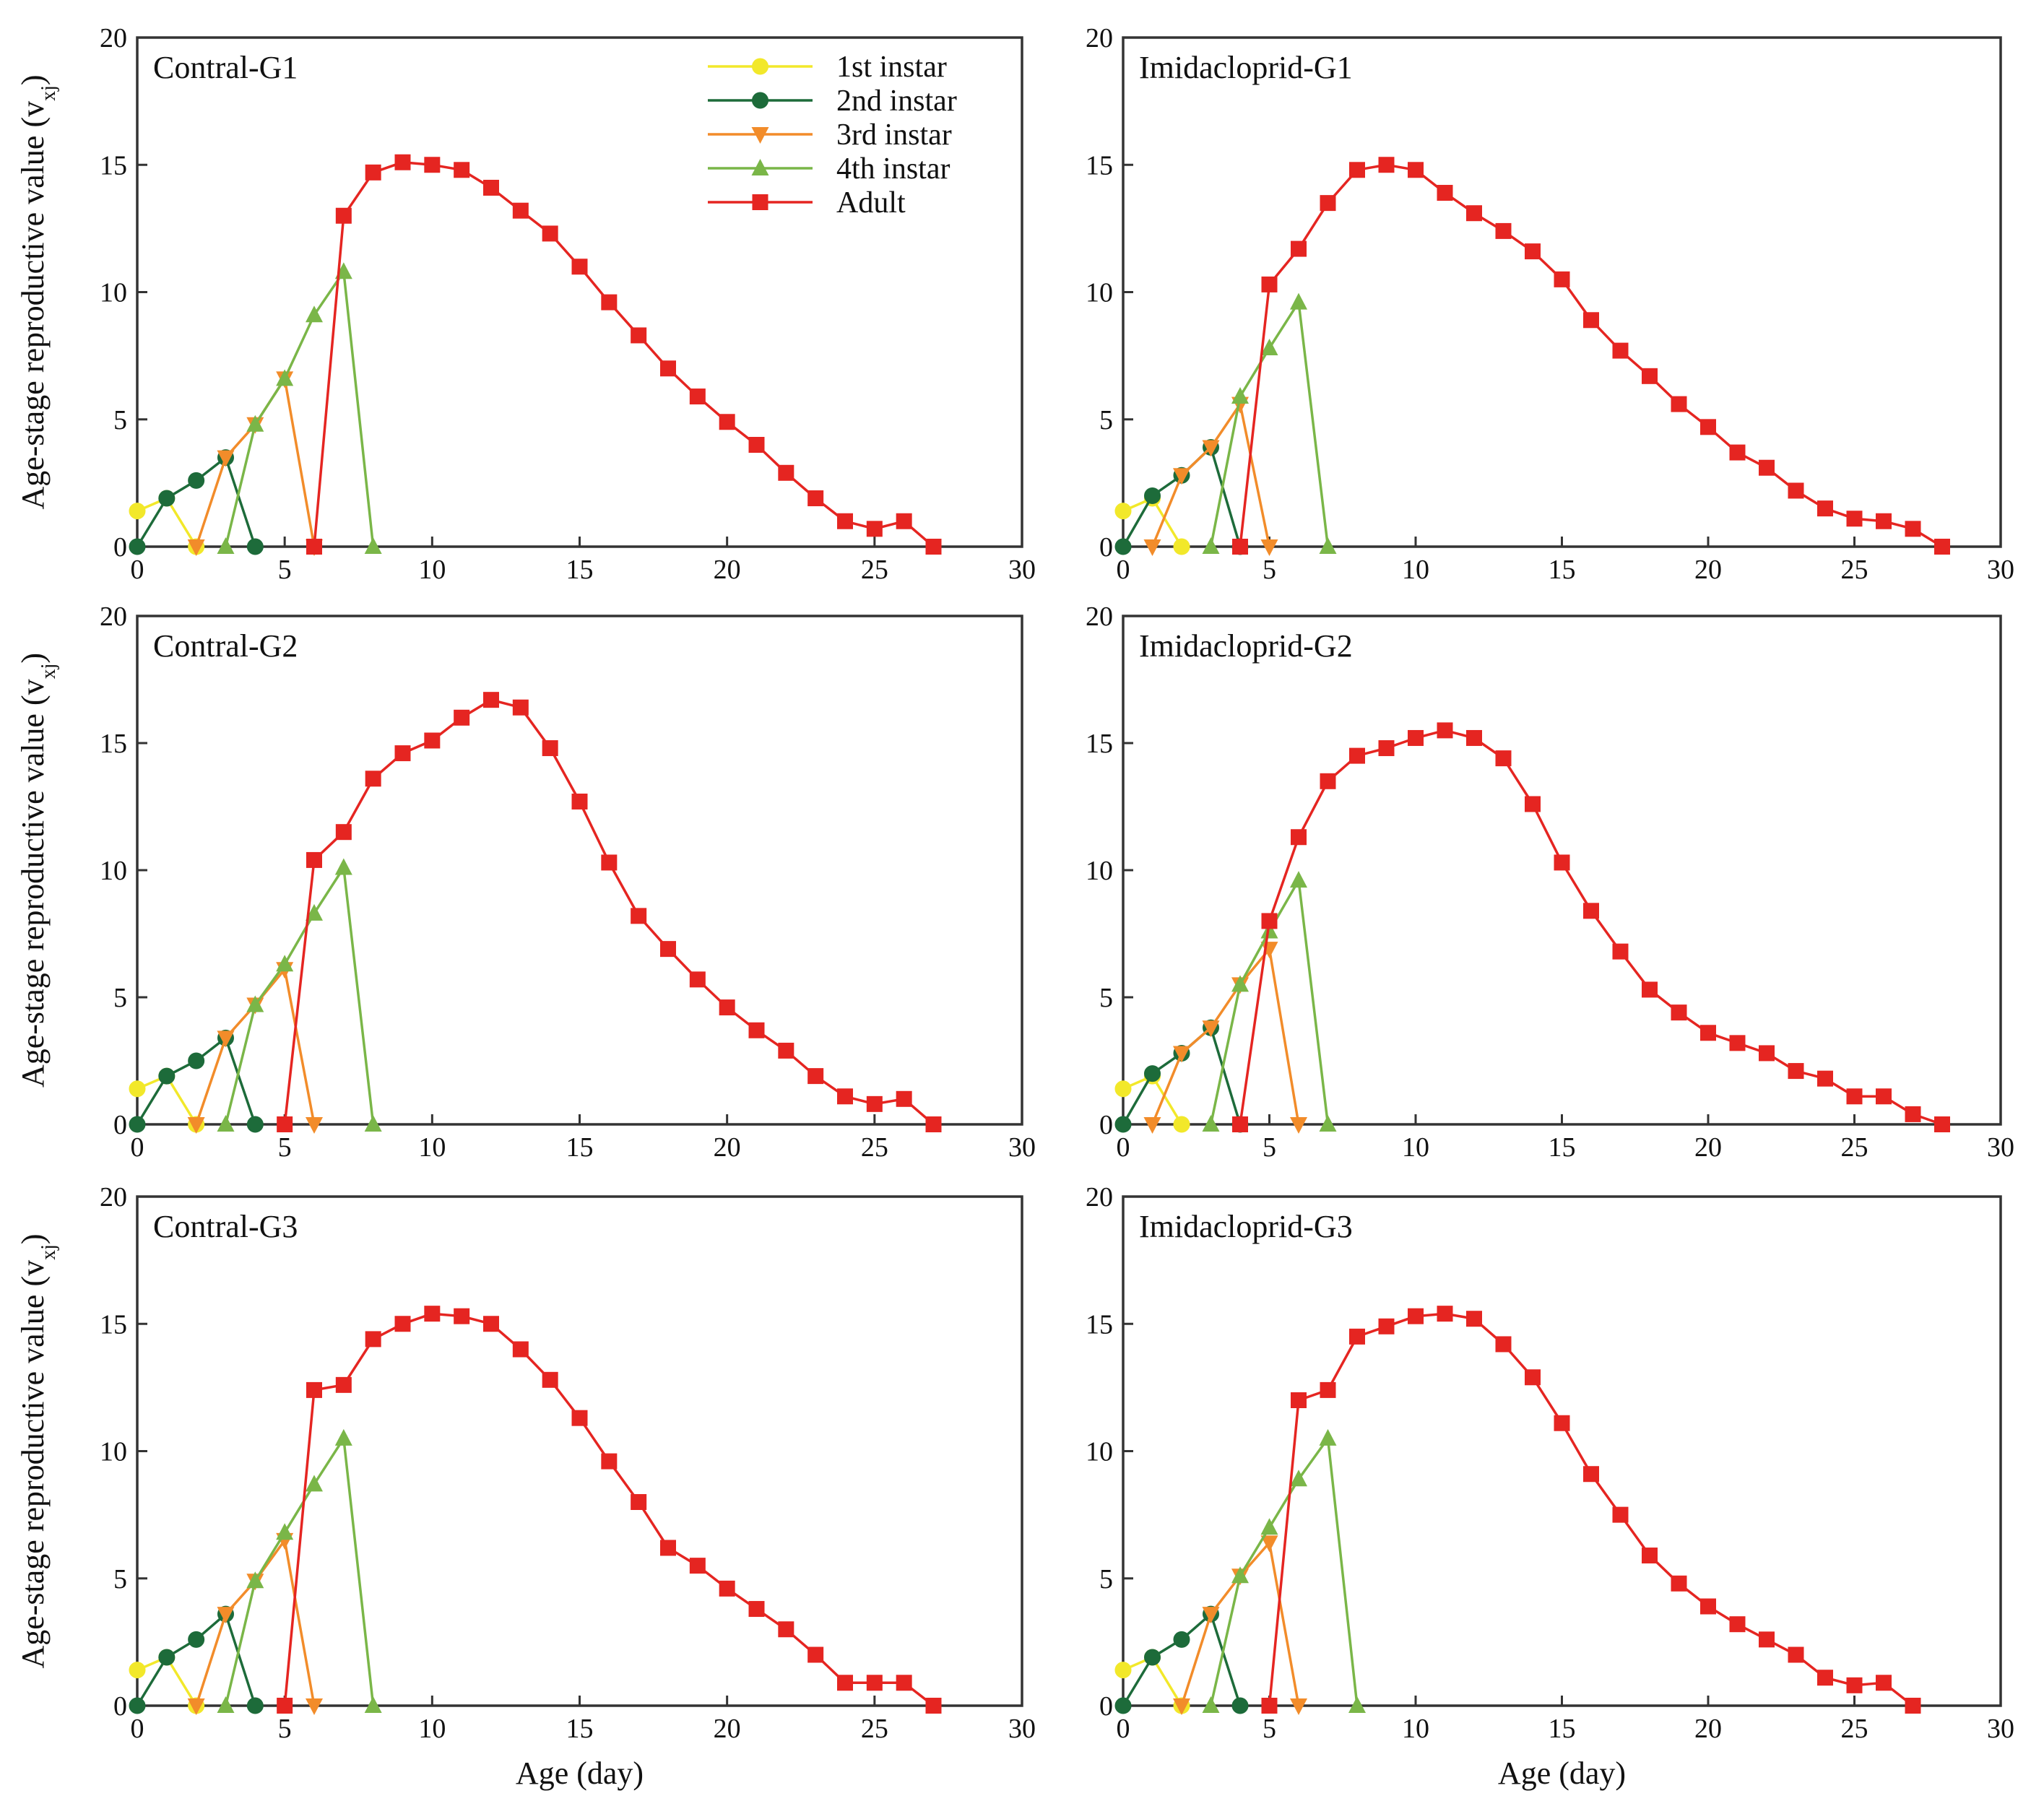  I want to click on x-tick-label: 25, so click(875, 1147).